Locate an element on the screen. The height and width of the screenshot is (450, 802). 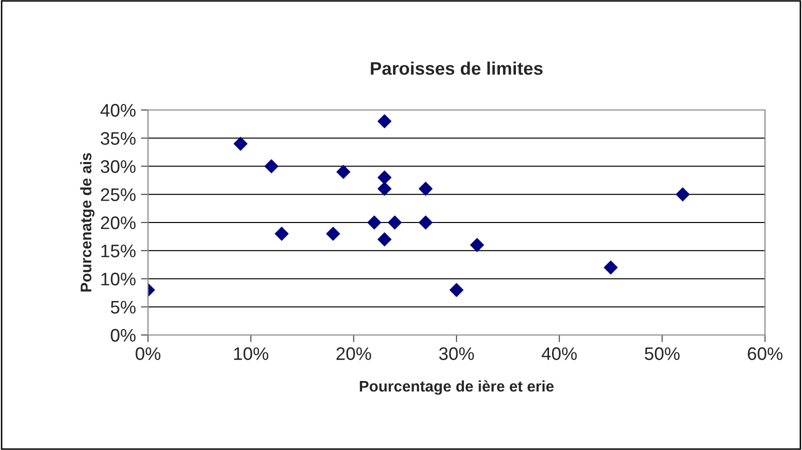
x-tick-label: 30% is located at coordinates (456, 353).